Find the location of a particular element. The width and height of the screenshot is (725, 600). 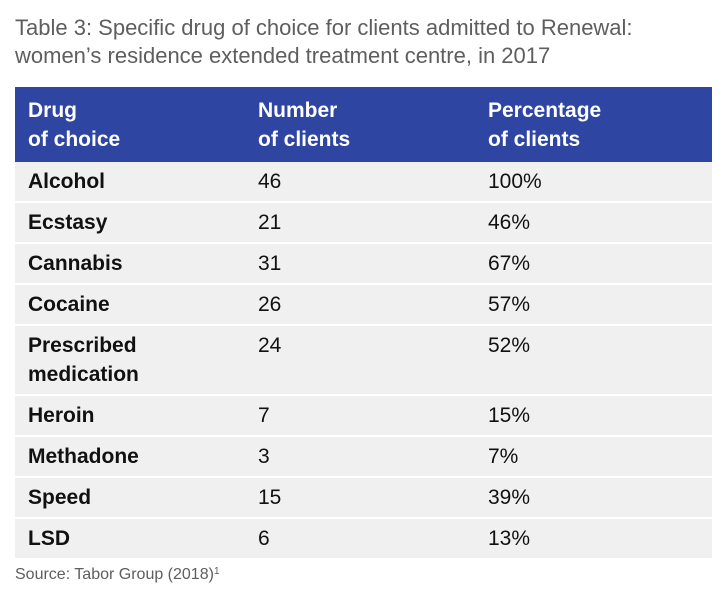

column-header-number: Number of clients is located at coordinates (360, 124).